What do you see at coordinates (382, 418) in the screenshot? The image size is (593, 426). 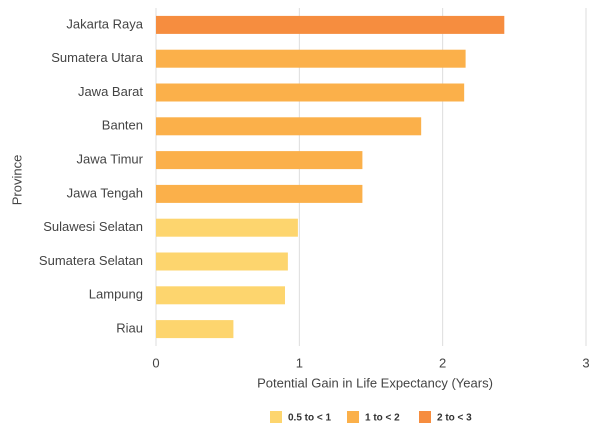 I see `legend-label: 1 to < 2` at bounding box center [382, 418].